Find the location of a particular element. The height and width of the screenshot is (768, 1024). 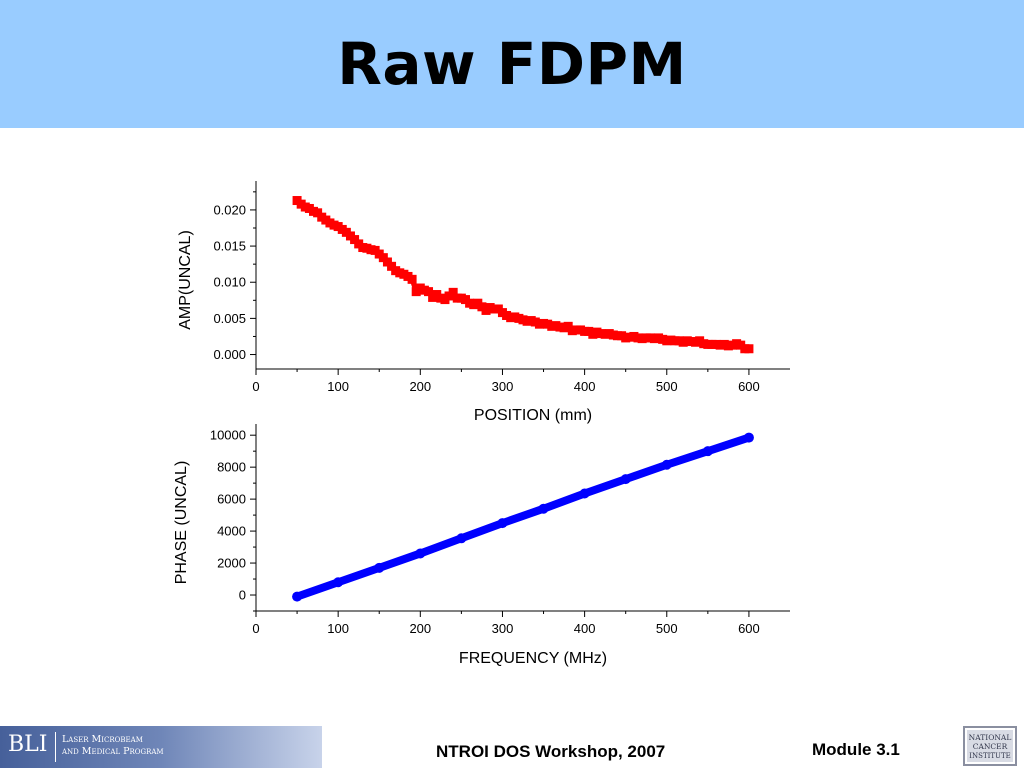

amp-y-tick-label: 0.020 is located at coordinates (229, 209).